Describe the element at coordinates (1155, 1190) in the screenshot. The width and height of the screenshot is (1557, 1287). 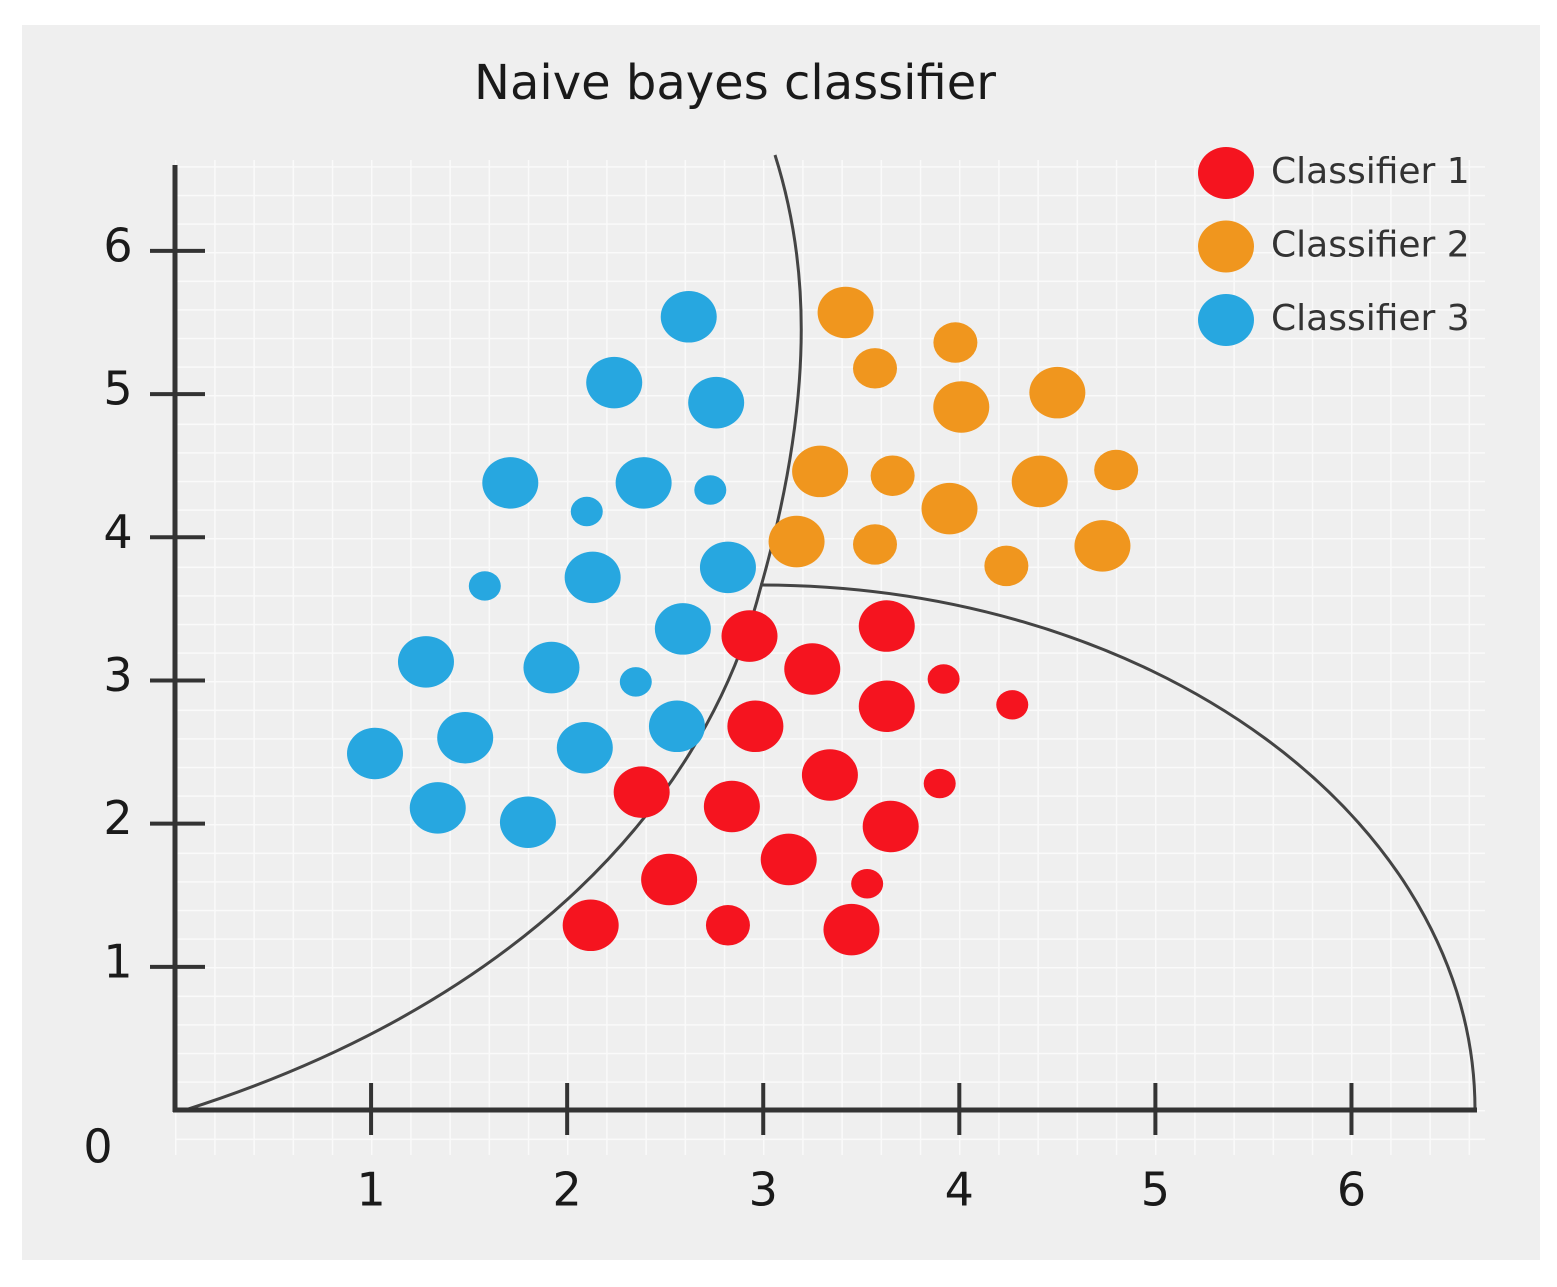
I see `x-tick-label: 5` at that location.